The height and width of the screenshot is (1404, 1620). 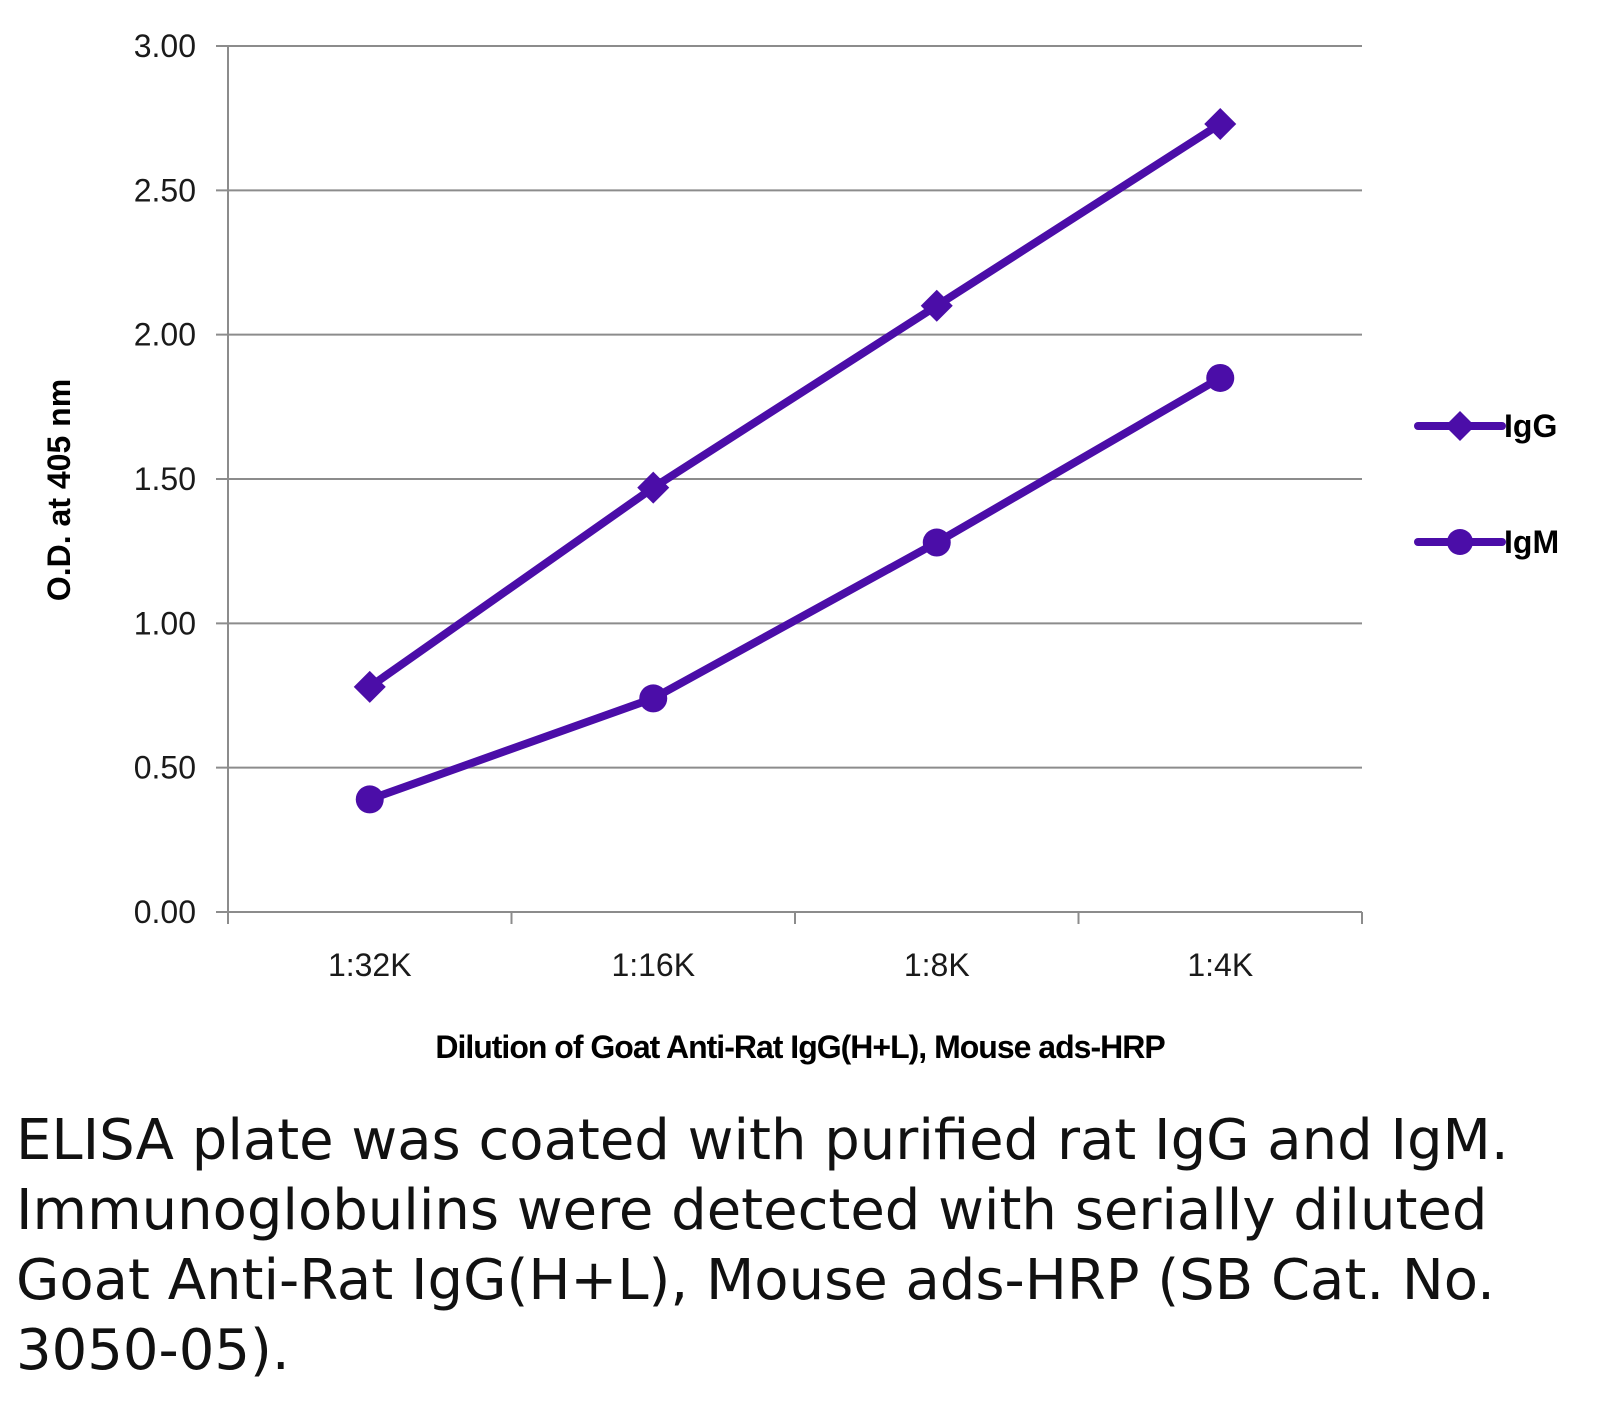 What do you see at coordinates (1486, 542) in the screenshot?
I see `legend-item-igm: IgM` at bounding box center [1486, 542].